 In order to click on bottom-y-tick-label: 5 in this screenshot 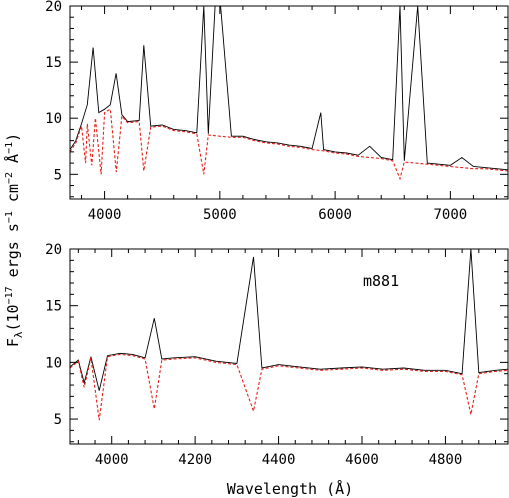, I will do `click(58, 420)`.